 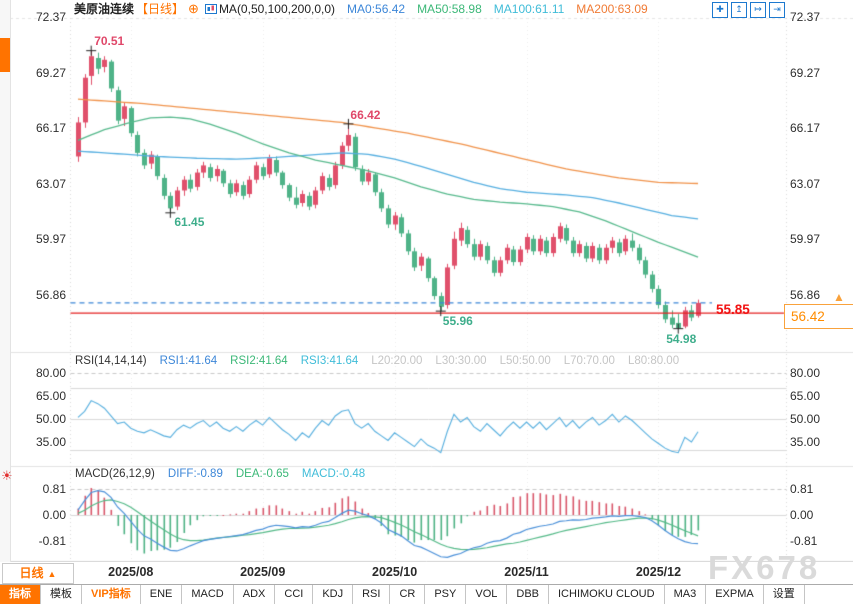 What do you see at coordinates (395, 572) in the screenshot?
I see `month-label: 2025/10` at bounding box center [395, 572].